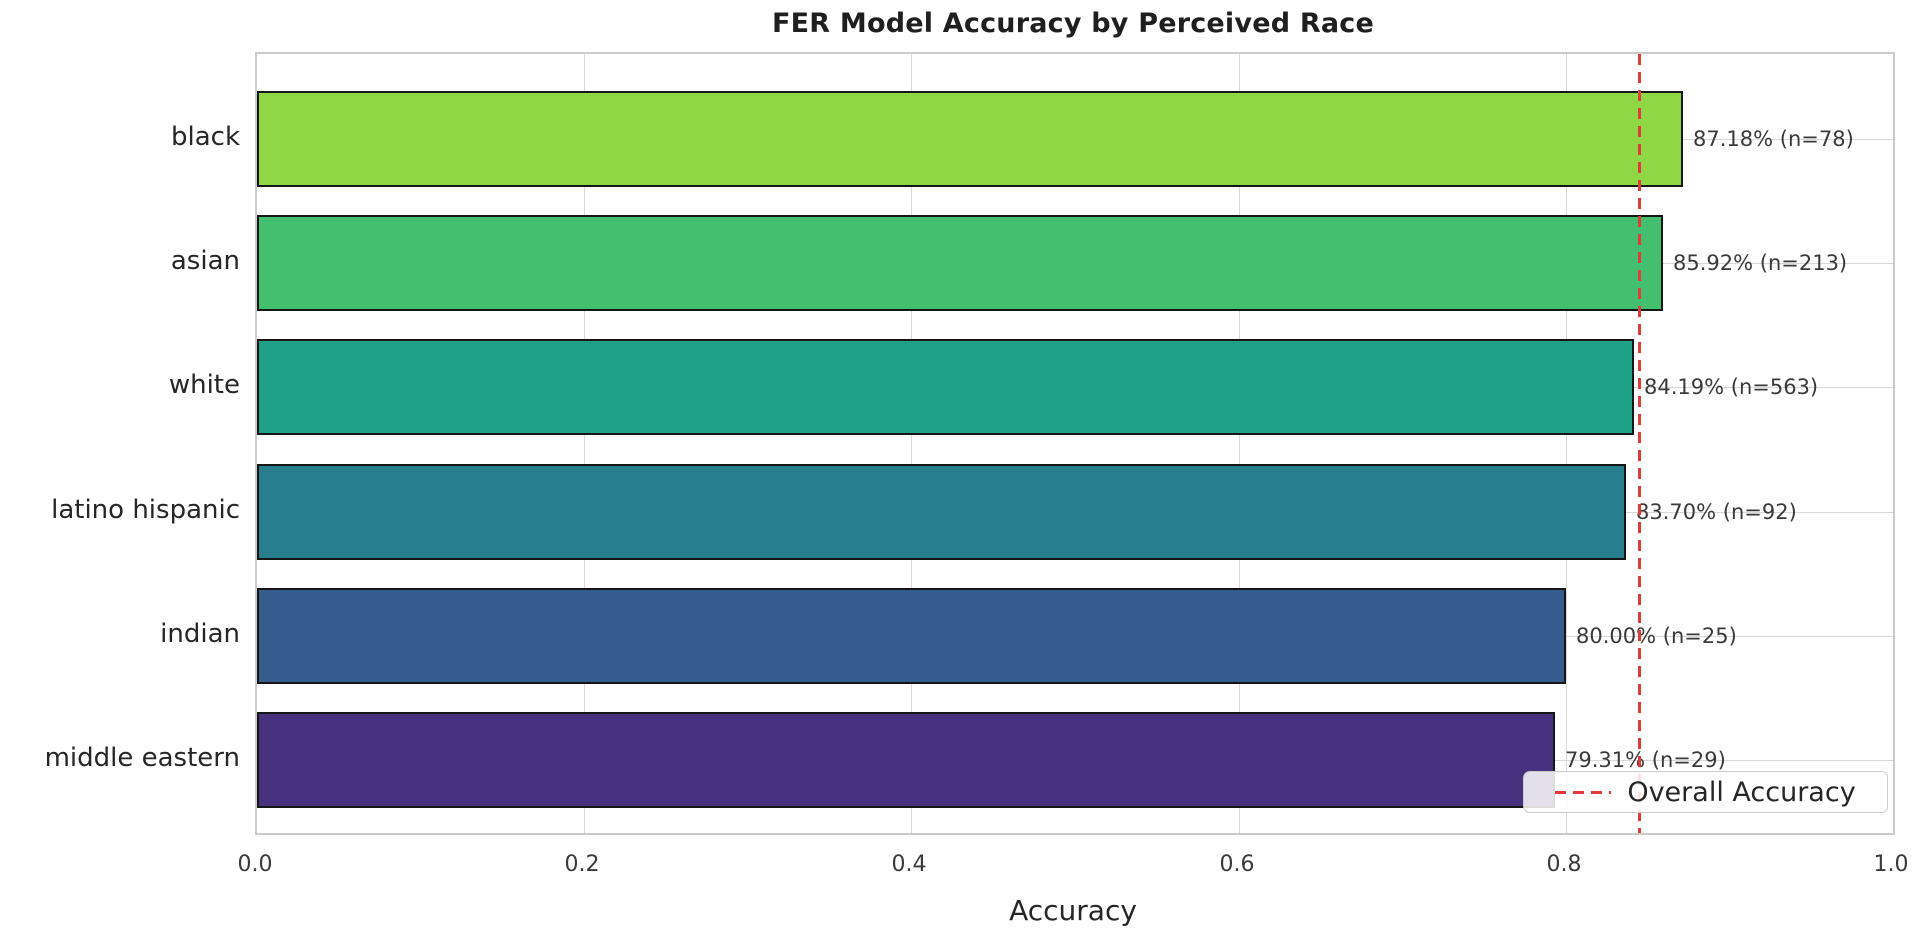 The image size is (1920, 942). What do you see at coordinates (1237, 864) in the screenshot?
I see `x-tick-label: 0.6` at bounding box center [1237, 864].